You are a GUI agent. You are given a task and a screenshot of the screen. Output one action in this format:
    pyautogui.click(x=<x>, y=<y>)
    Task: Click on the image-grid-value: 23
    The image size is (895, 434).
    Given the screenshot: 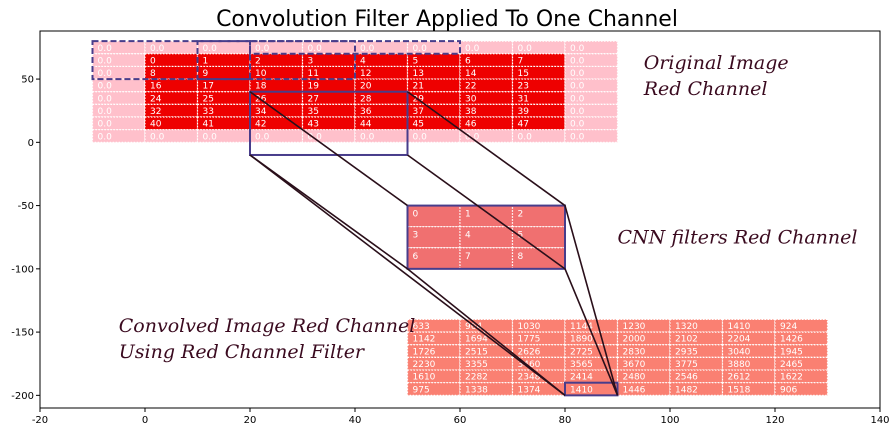 What is the action you would take?
    pyautogui.click(x=523, y=87)
    